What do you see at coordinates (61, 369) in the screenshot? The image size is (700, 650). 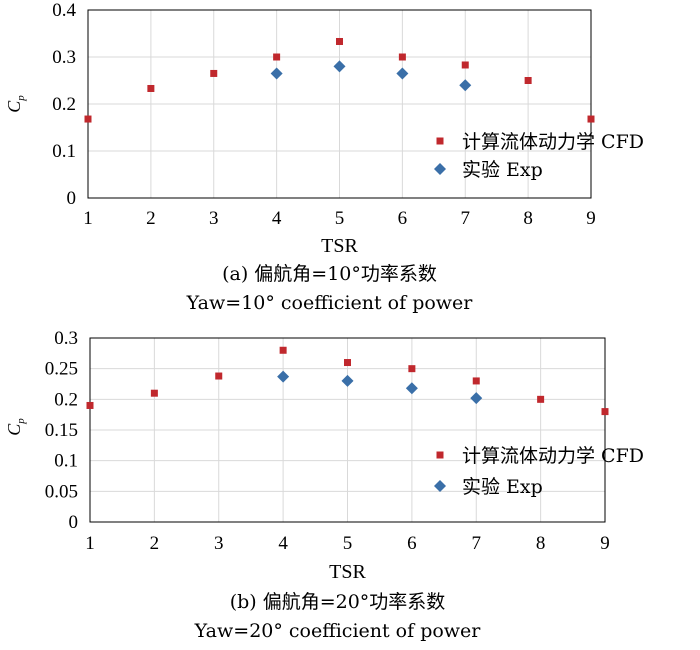 I see `y-tick-label: 0.25` at bounding box center [61, 369].